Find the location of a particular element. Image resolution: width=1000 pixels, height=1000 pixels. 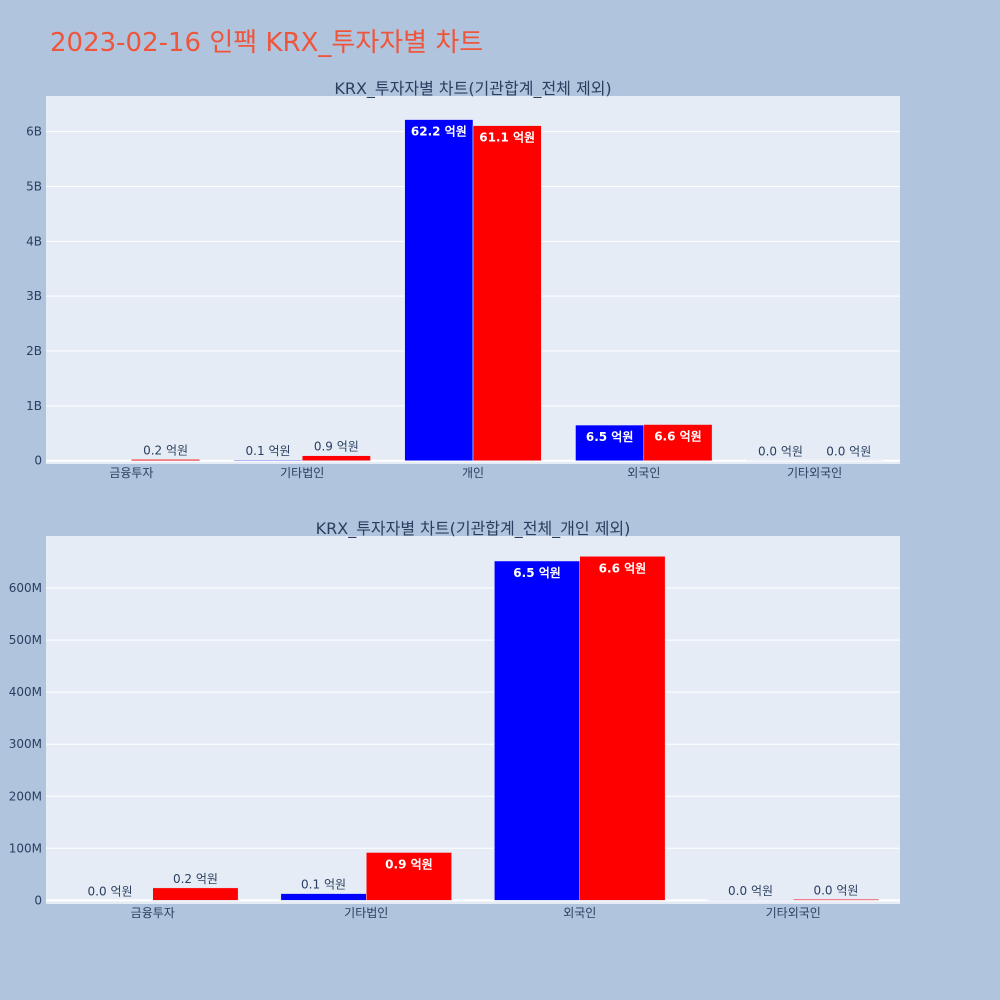

chart-title: KRX_투자자별 차트(기관합계_전체_개인 제외) is located at coordinates (473, 529).